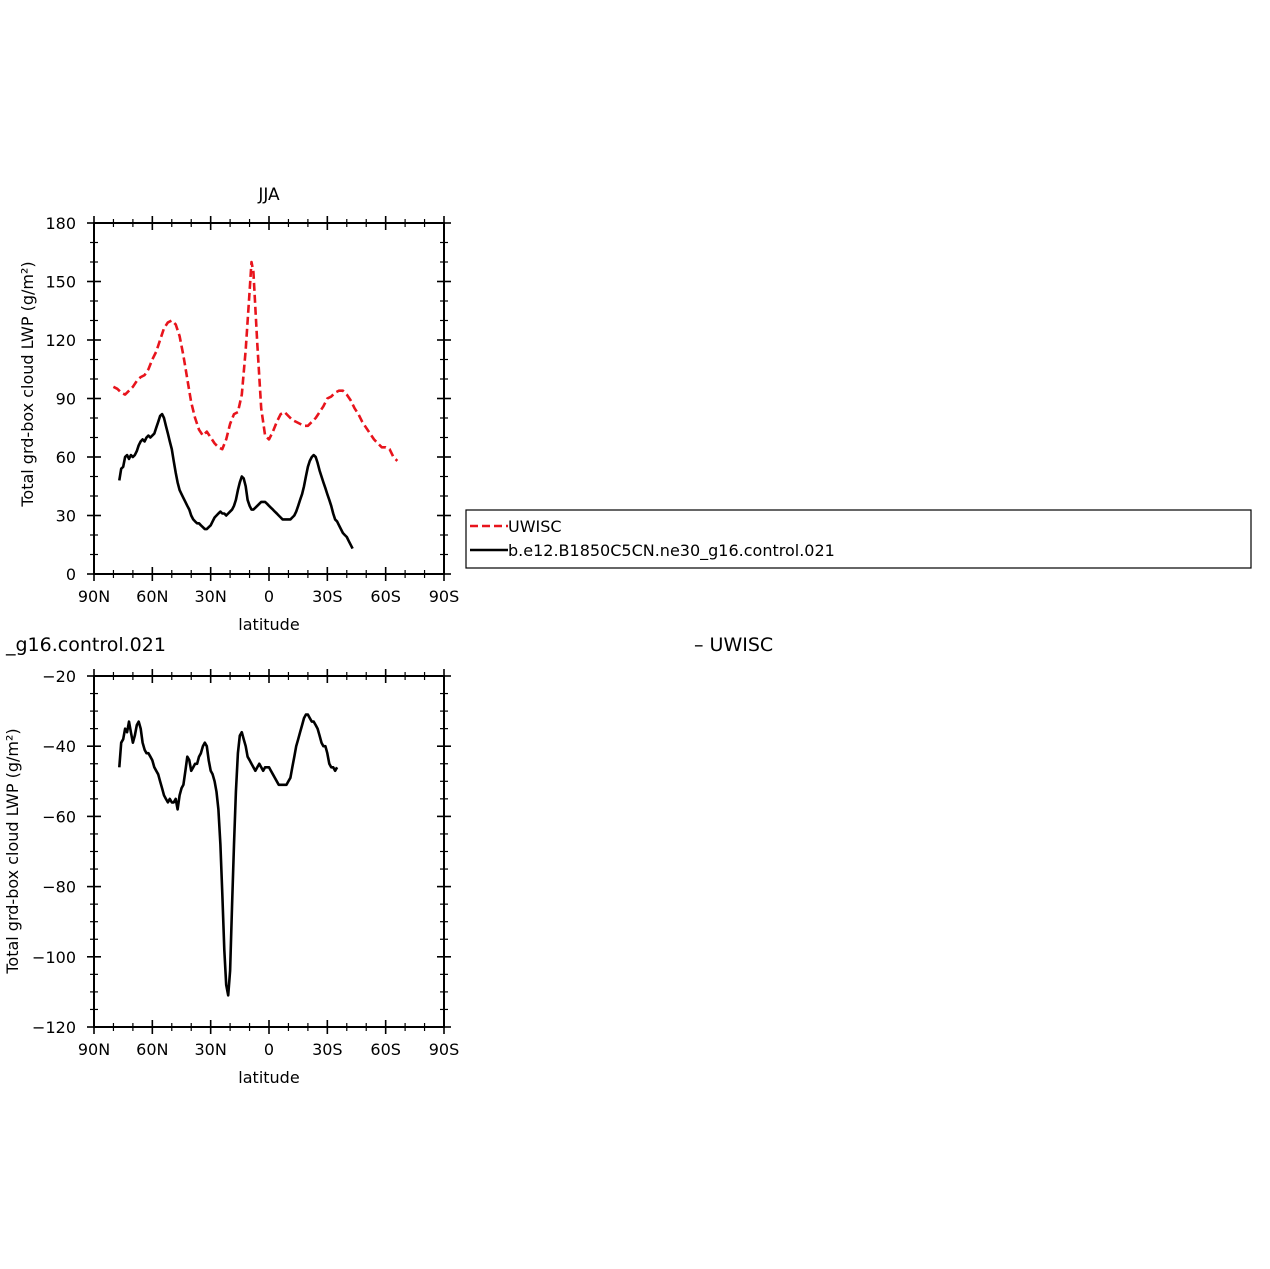 This screenshot has width=1270, height=1269. Describe the element at coordinates (268, 195) in the screenshot. I see `top-chart-title: JJA` at that location.